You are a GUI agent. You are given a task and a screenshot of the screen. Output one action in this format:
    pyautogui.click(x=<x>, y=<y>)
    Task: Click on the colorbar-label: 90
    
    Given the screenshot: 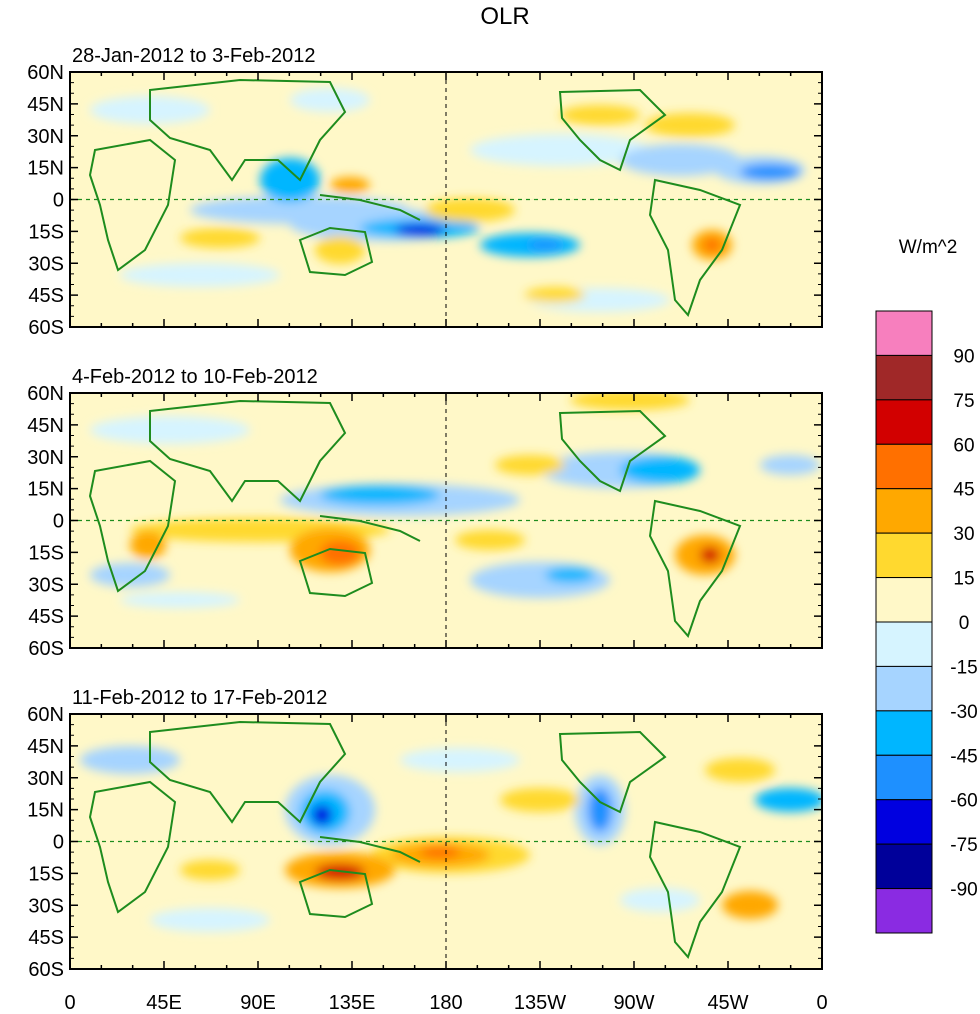 What is the action you would take?
    pyautogui.click(x=963, y=356)
    